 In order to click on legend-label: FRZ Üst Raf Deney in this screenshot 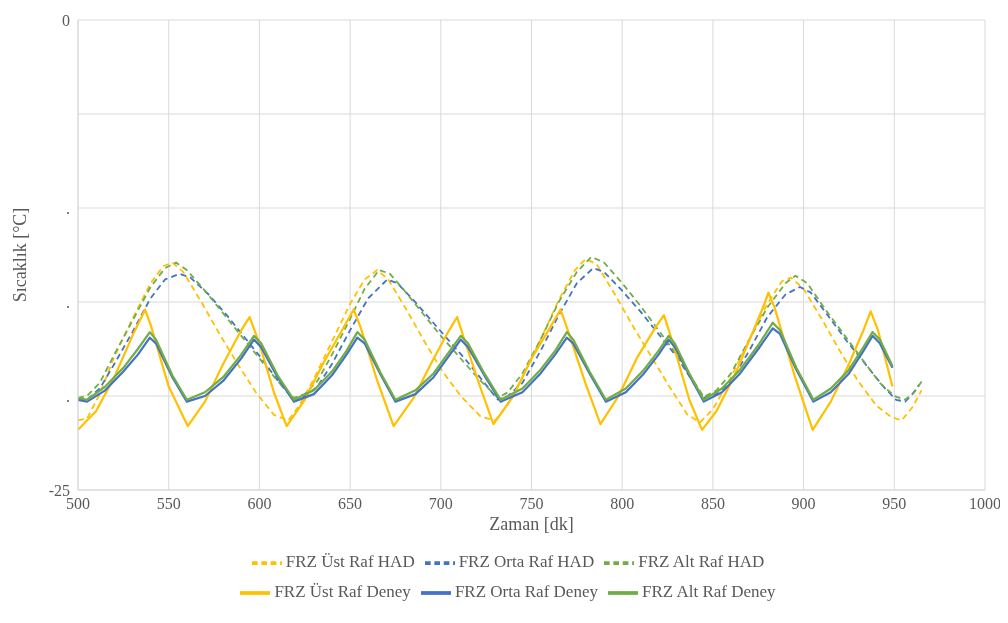, I will do `click(342, 591)`.